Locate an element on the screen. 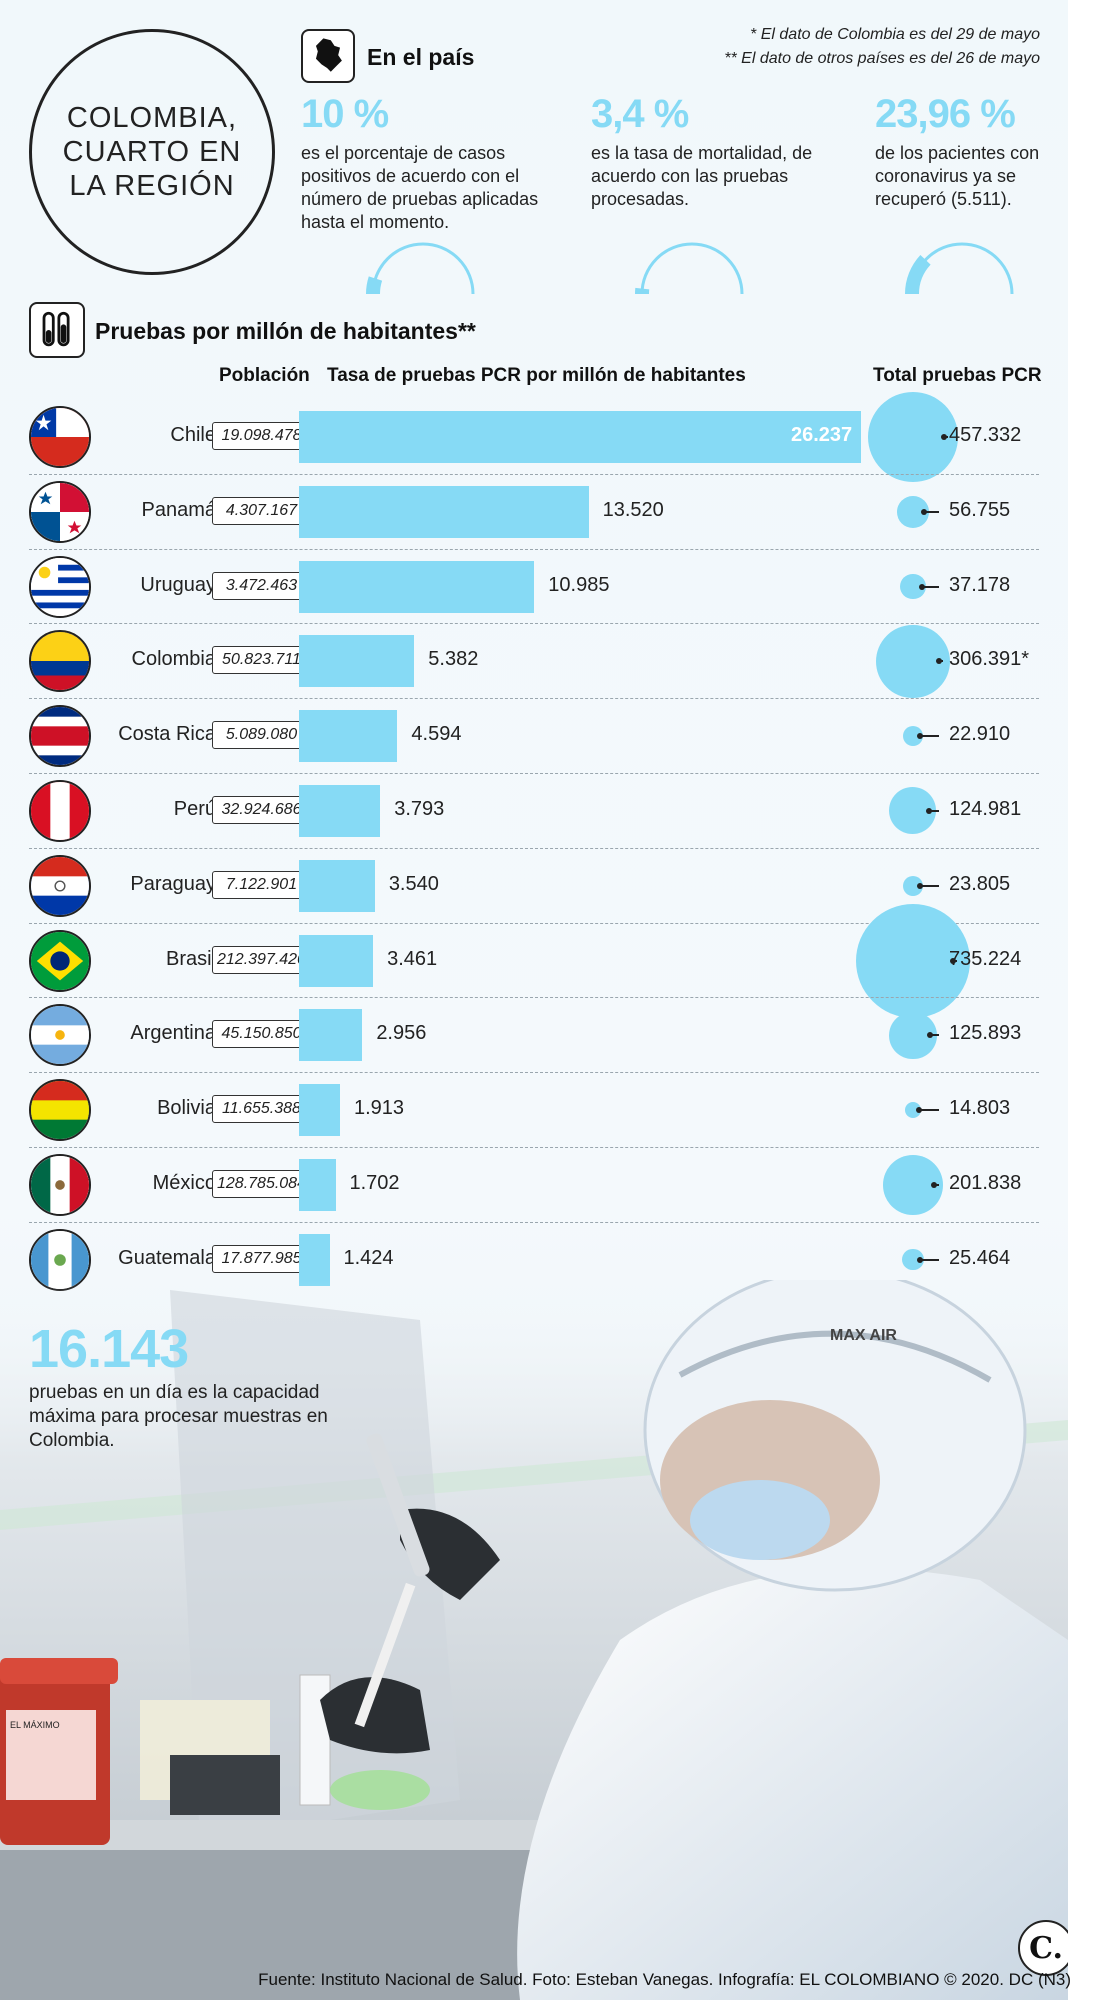 This screenshot has width=1095, height=2000. country-name: Guatemala is located at coordinates (167, 1257).